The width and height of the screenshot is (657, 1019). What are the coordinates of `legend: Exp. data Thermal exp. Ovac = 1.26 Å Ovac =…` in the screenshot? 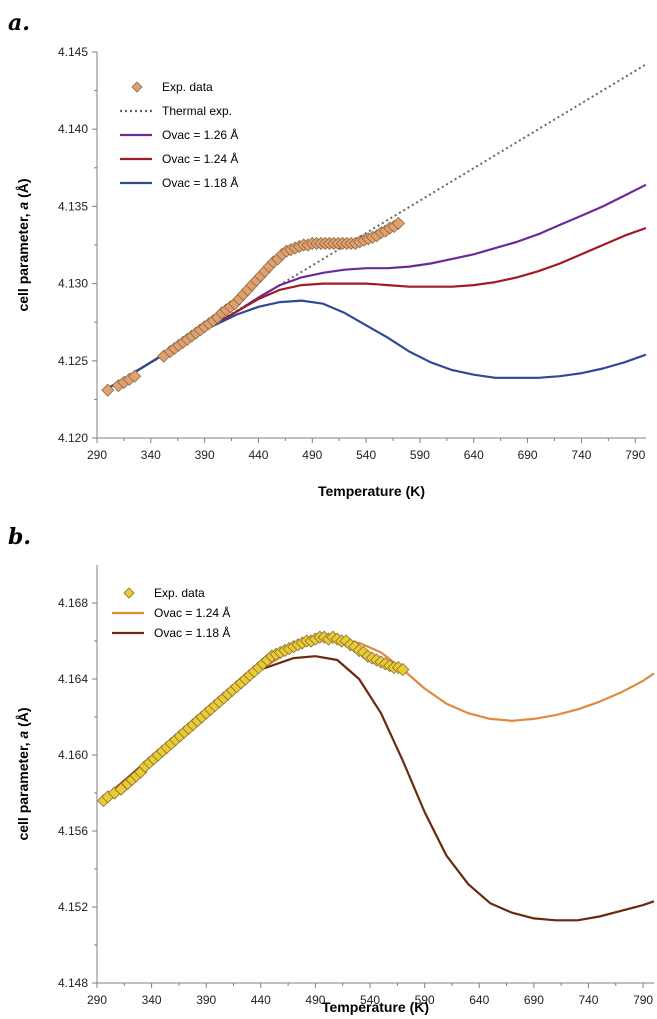 It's located at (179, 135).